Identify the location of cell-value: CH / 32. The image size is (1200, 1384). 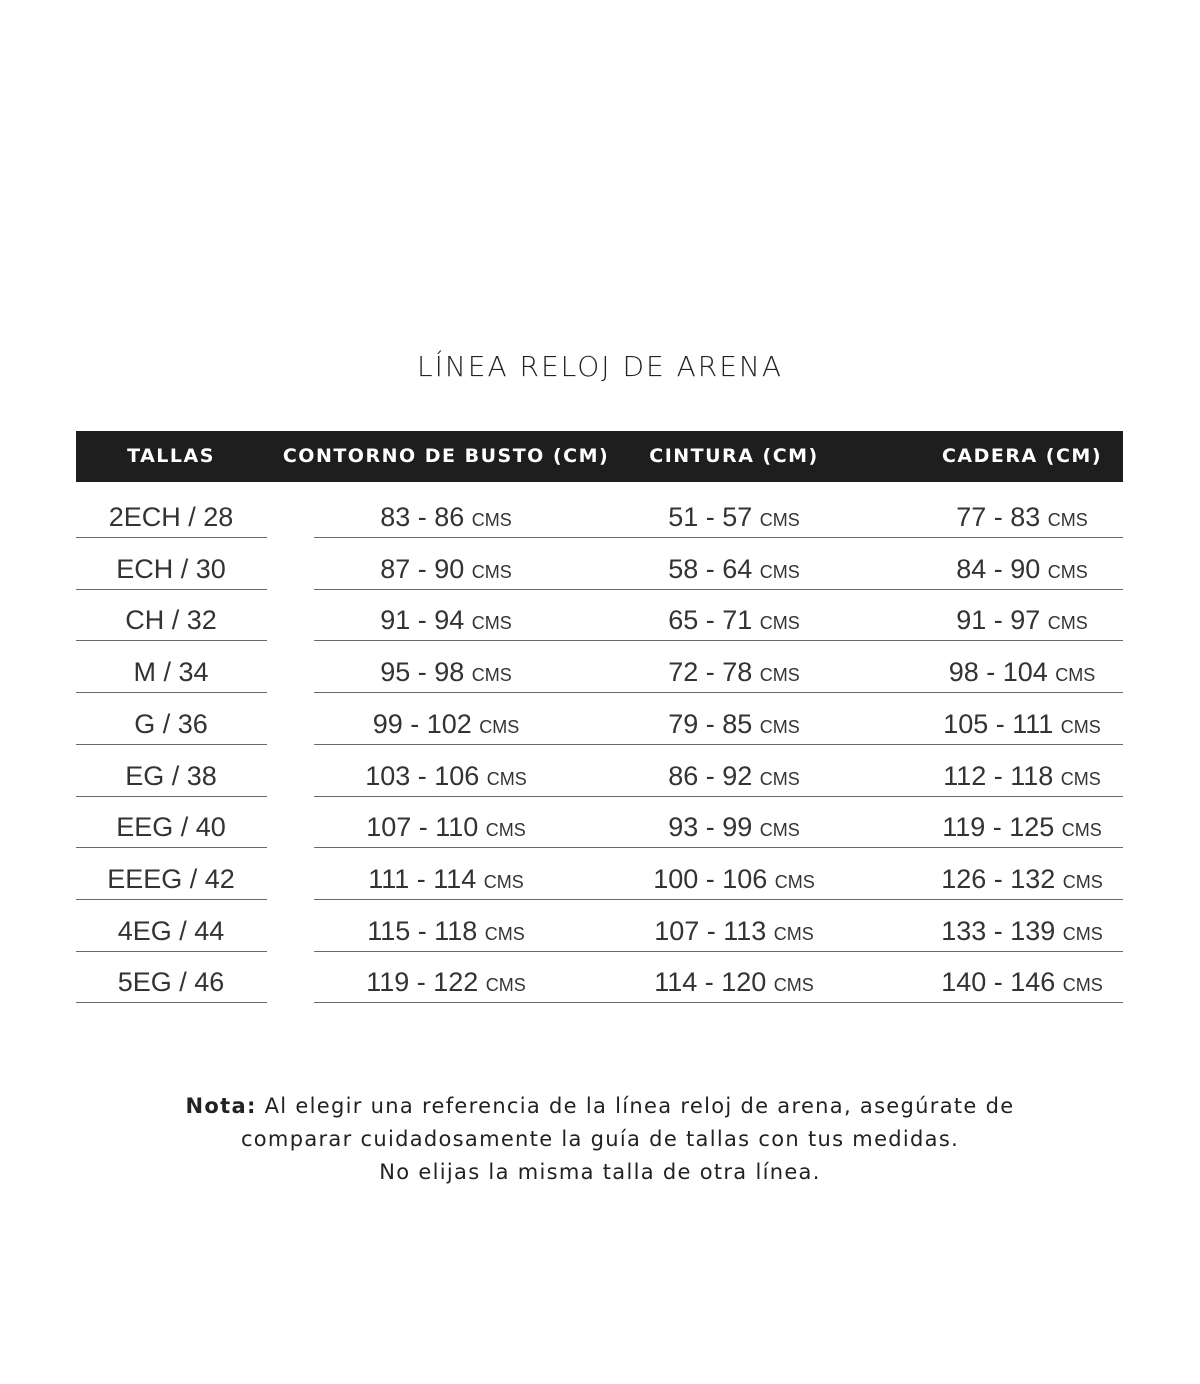
(171, 620).